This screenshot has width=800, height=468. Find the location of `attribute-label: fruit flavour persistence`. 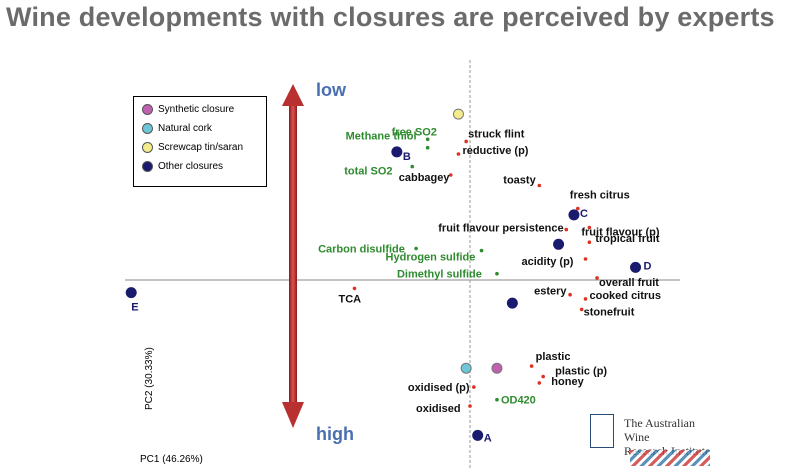

attribute-label: fruit flavour persistence is located at coordinates (500, 229).